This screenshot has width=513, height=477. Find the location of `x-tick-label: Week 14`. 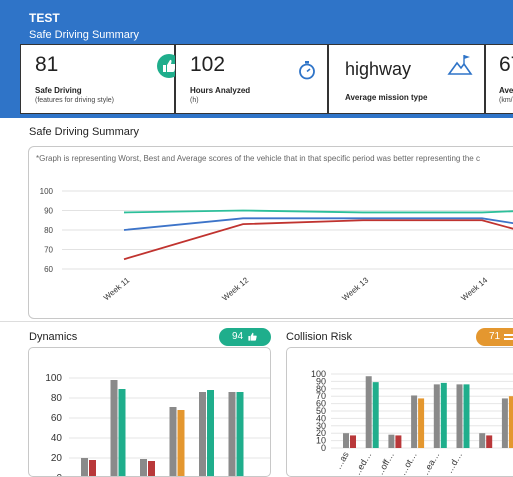

x-tick-label: Week 14 is located at coordinates (474, 288).